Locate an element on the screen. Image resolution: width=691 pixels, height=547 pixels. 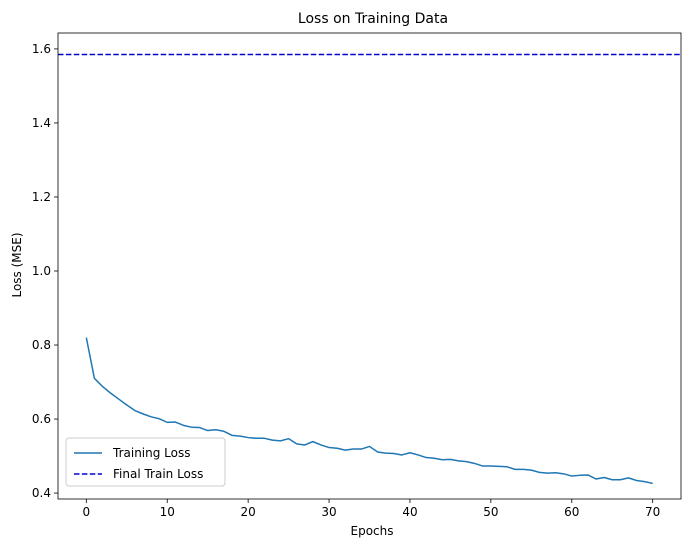
chart-title: Loss on Training Data is located at coordinates (373, 19).